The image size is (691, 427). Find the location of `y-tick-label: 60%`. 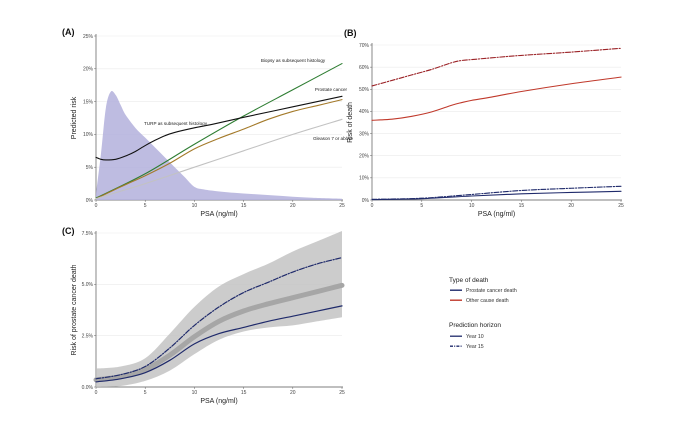

y-tick-label: 60% is located at coordinates (364, 68).